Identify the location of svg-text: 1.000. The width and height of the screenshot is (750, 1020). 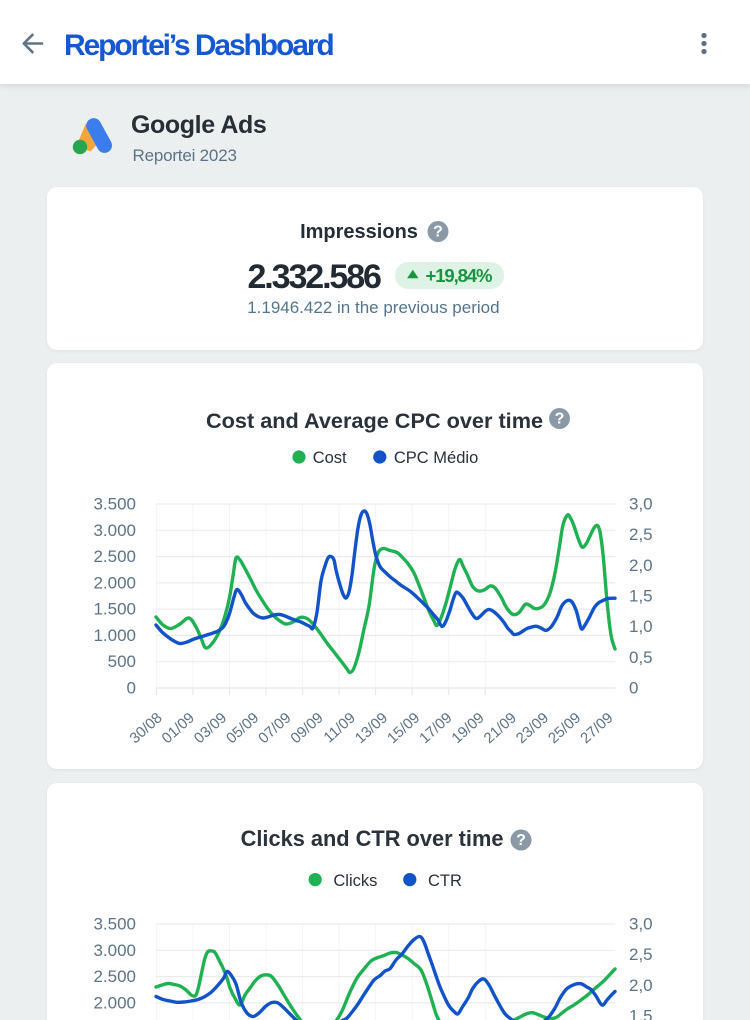
(114, 635).